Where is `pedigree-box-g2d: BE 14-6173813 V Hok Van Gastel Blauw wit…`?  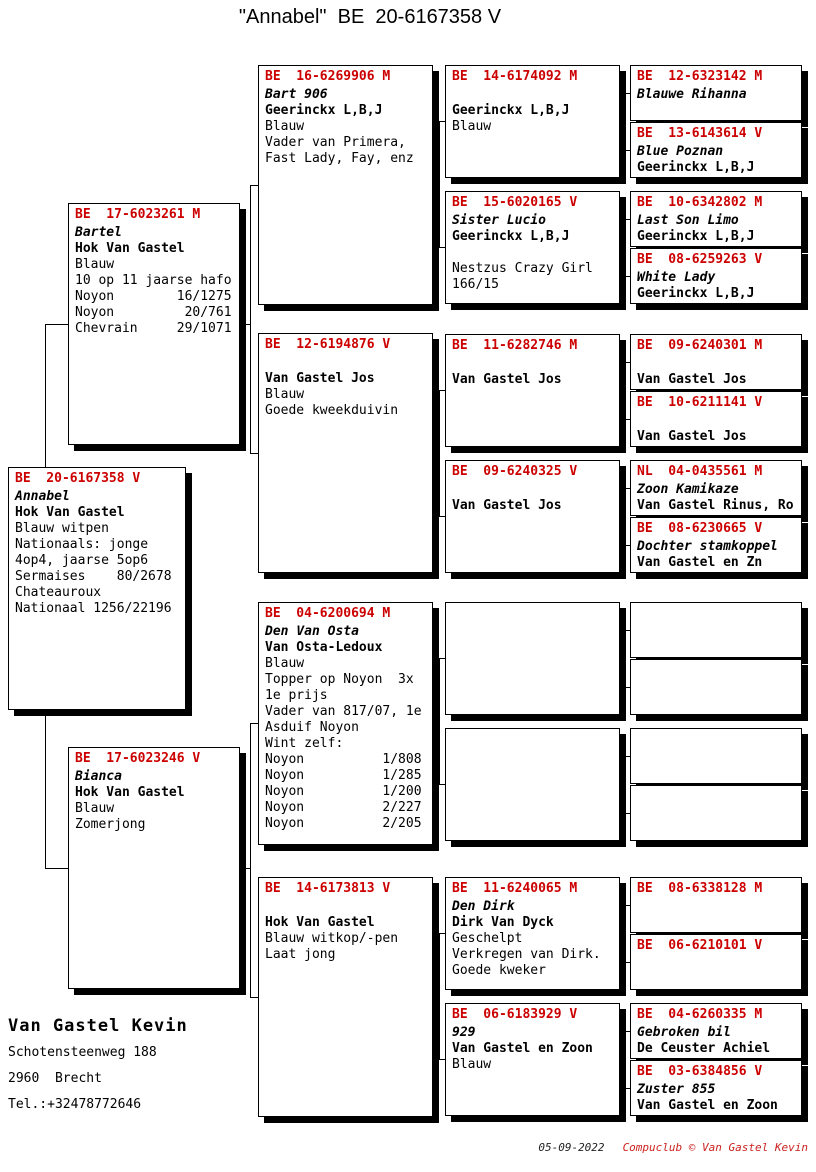 pedigree-box-g2d: BE 14-6173813 V Hok Van Gastel Blauw wit… is located at coordinates (345, 997).